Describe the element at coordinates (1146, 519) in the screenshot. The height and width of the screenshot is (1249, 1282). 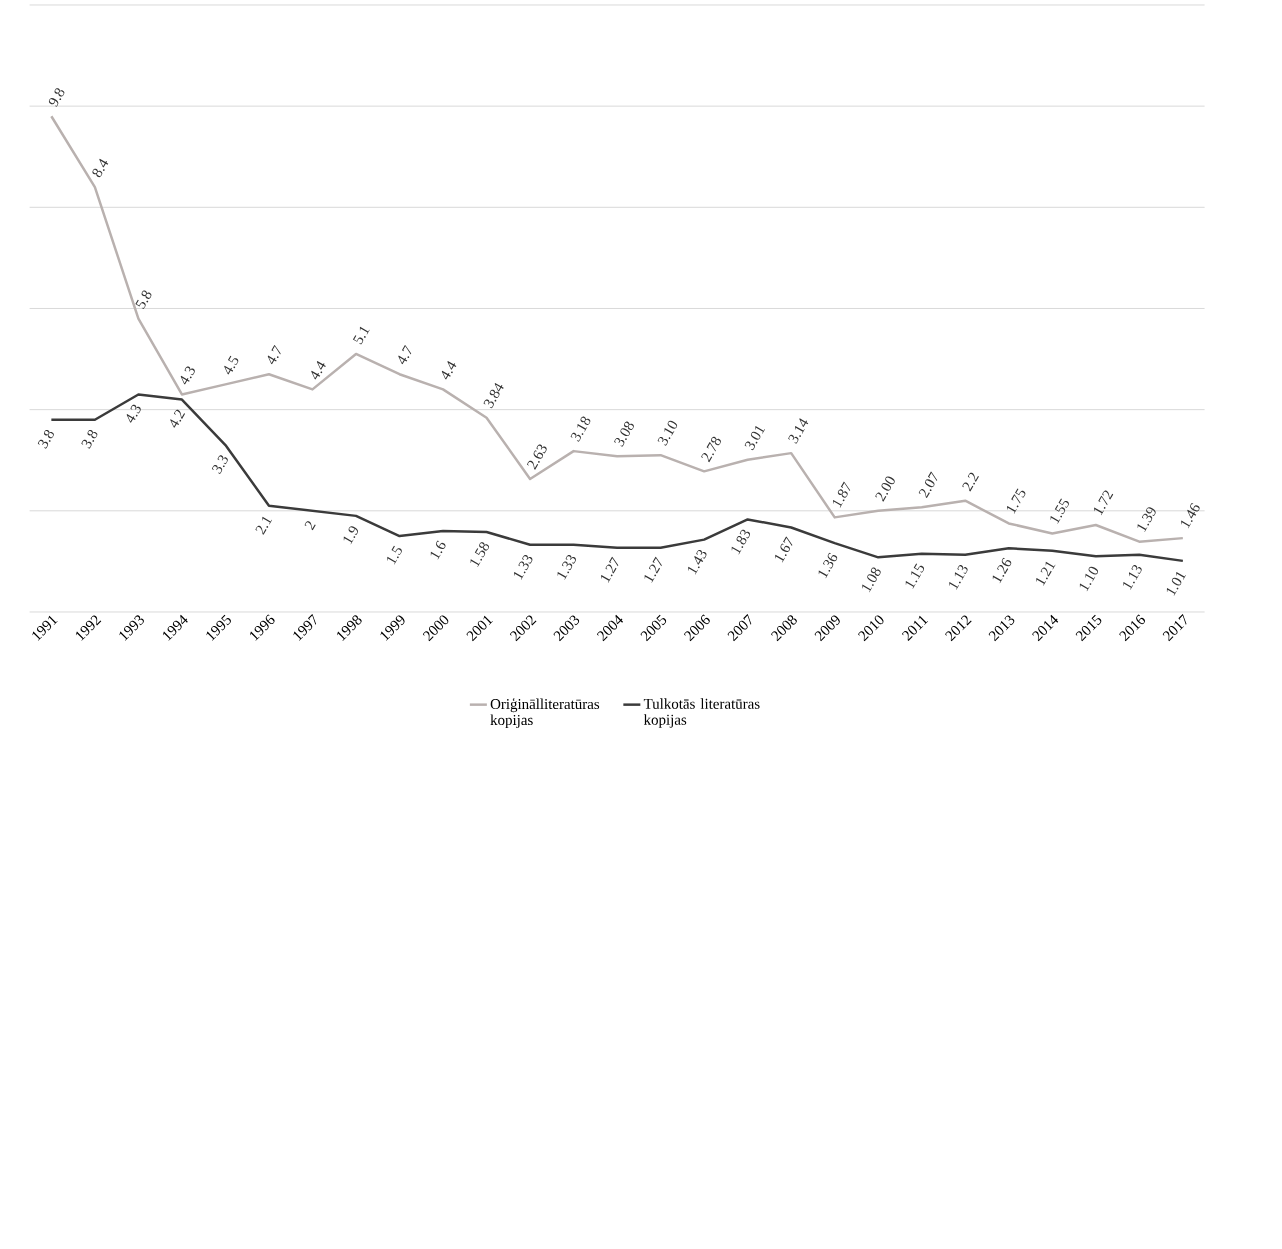
I see `data-label: 1.39` at that location.